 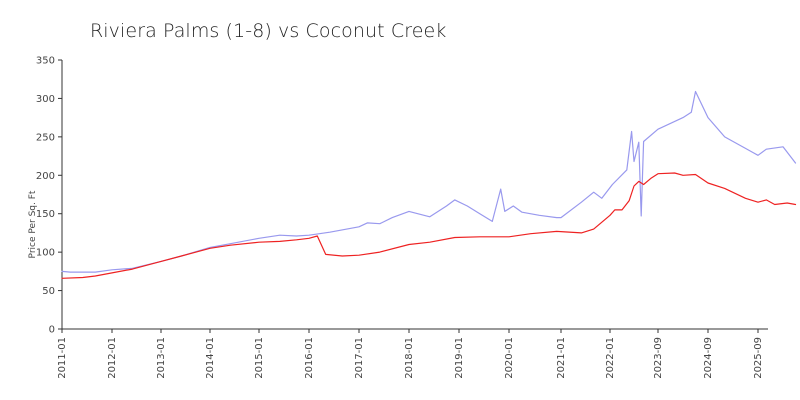 What do you see at coordinates (309, 358) in the screenshot?
I see `x-tick-label: 2016-01` at bounding box center [309, 358].